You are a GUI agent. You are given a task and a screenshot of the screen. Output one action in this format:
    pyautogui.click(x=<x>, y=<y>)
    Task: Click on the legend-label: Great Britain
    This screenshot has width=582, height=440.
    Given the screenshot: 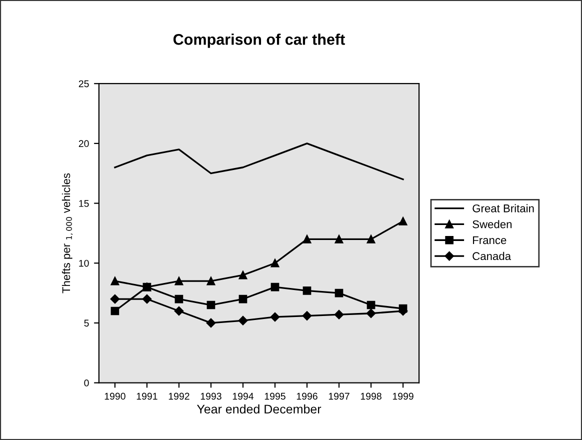 What is the action you would take?
    pyautogui.click(x=503, y=208)
    